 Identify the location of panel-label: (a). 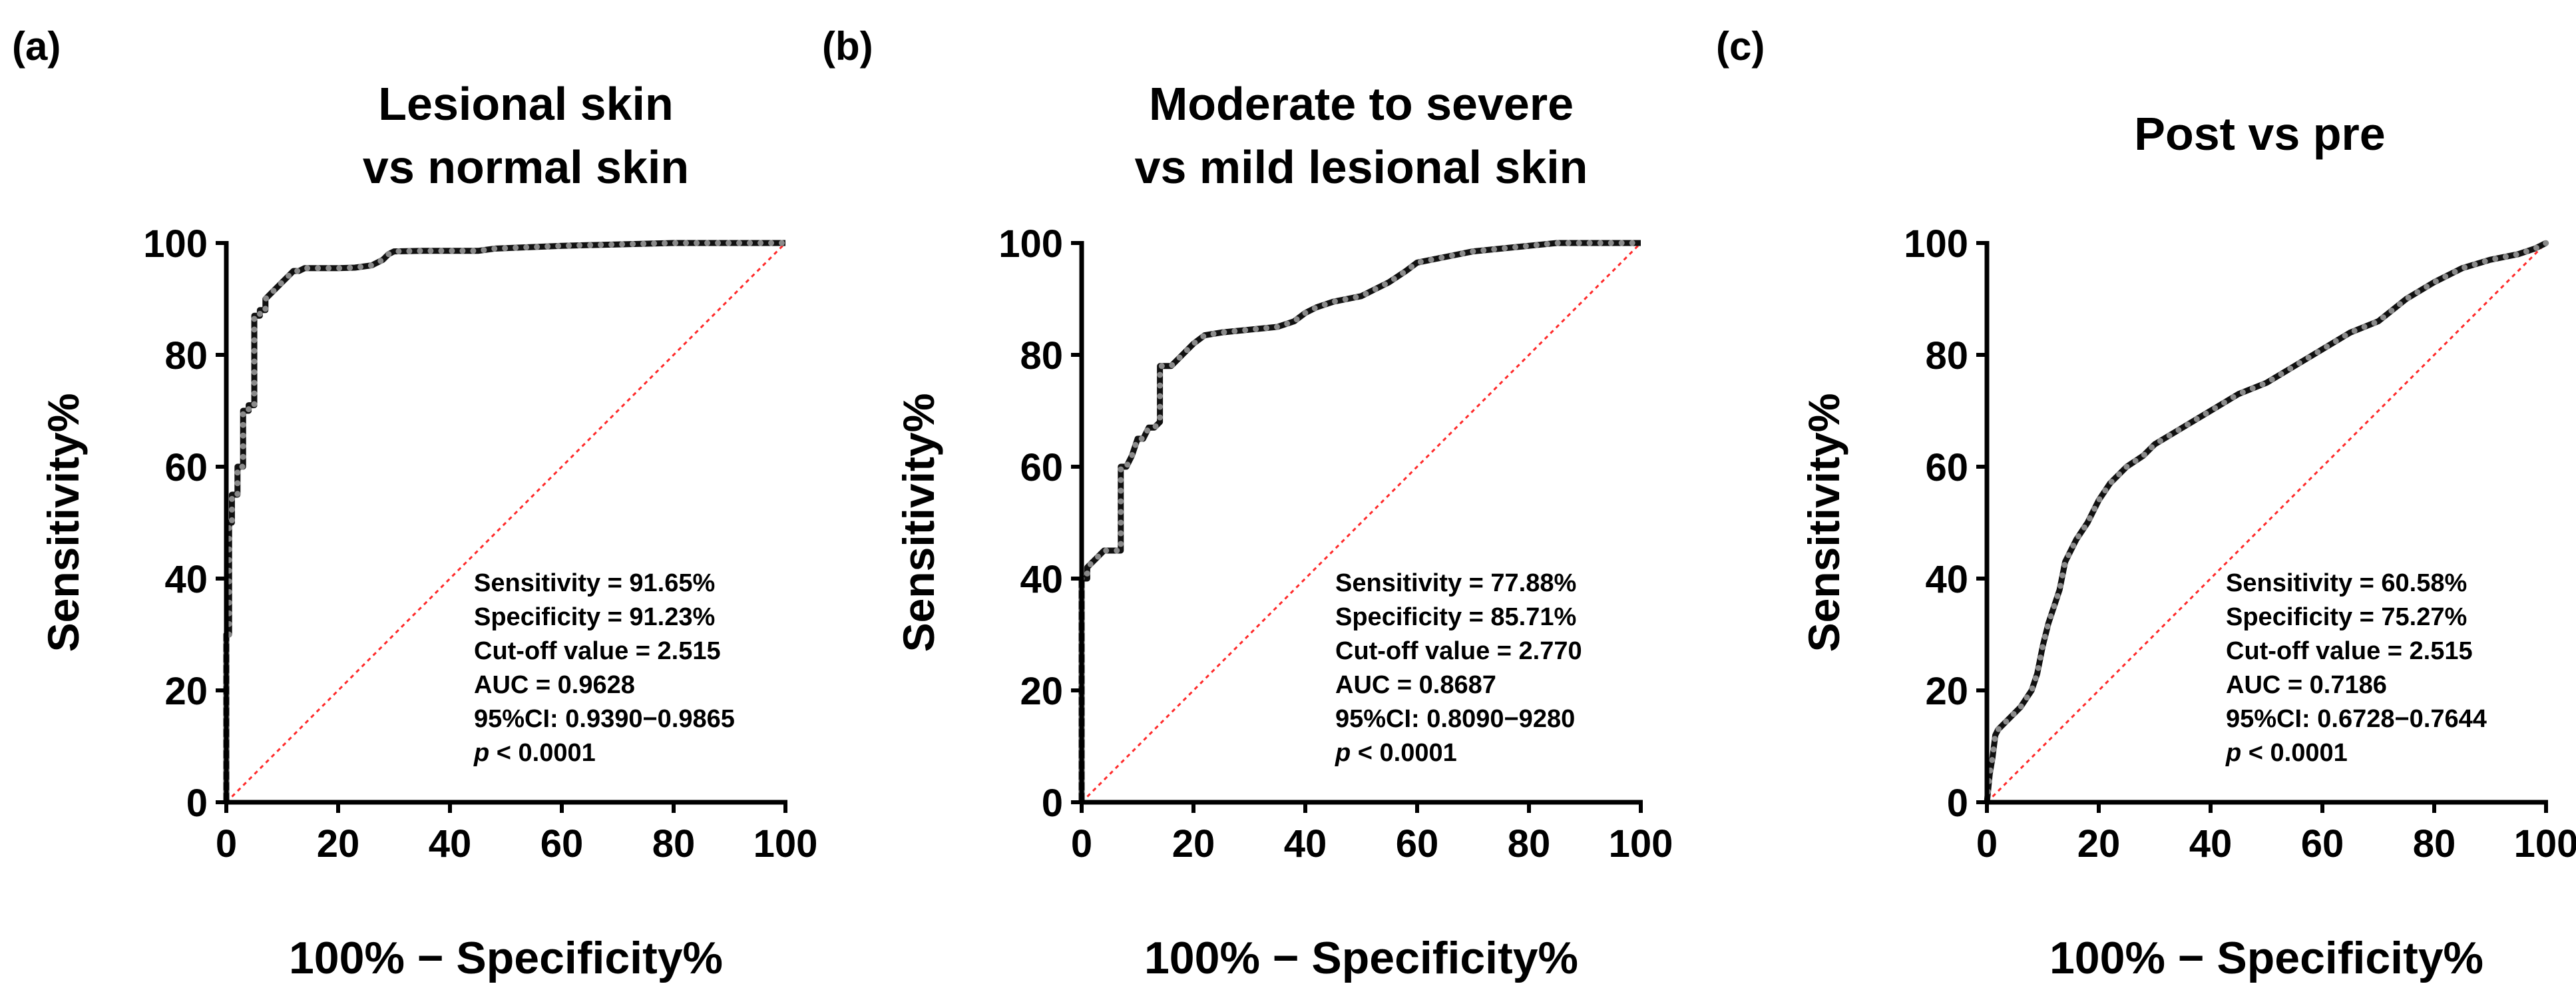
(36, 46).